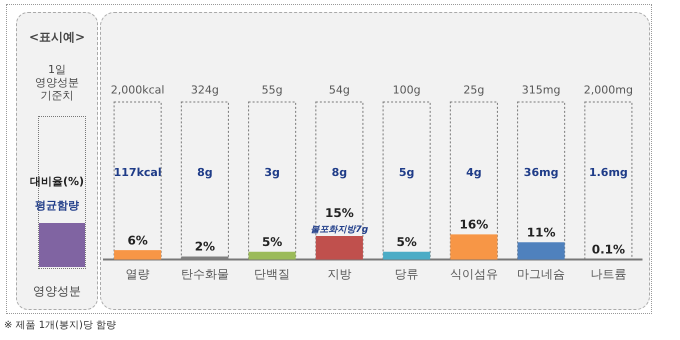 This screenshot has width=680, height=340. I want to click on data-label: 16%, so click(474, 225).